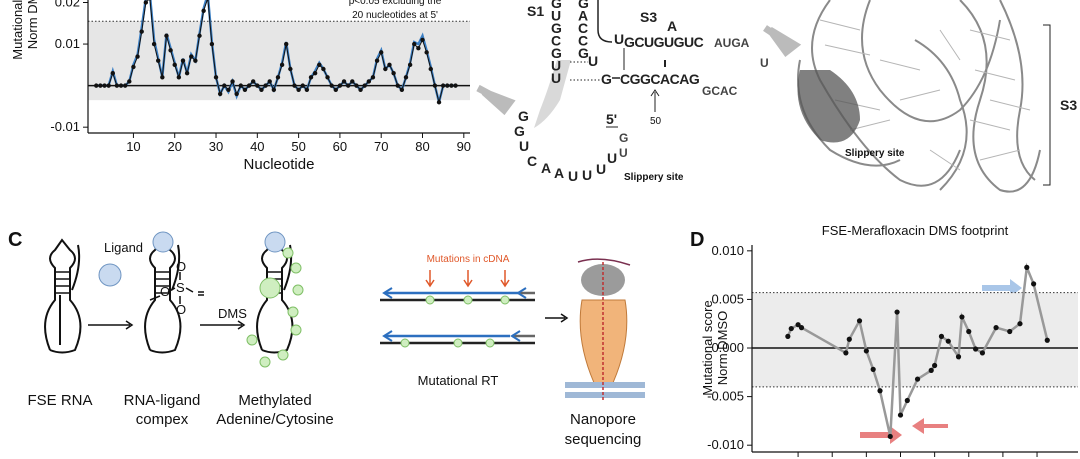 The width and height of the screenshot is (1080, 459). I want to click on x-tick-label: 90, so click(464, 146).